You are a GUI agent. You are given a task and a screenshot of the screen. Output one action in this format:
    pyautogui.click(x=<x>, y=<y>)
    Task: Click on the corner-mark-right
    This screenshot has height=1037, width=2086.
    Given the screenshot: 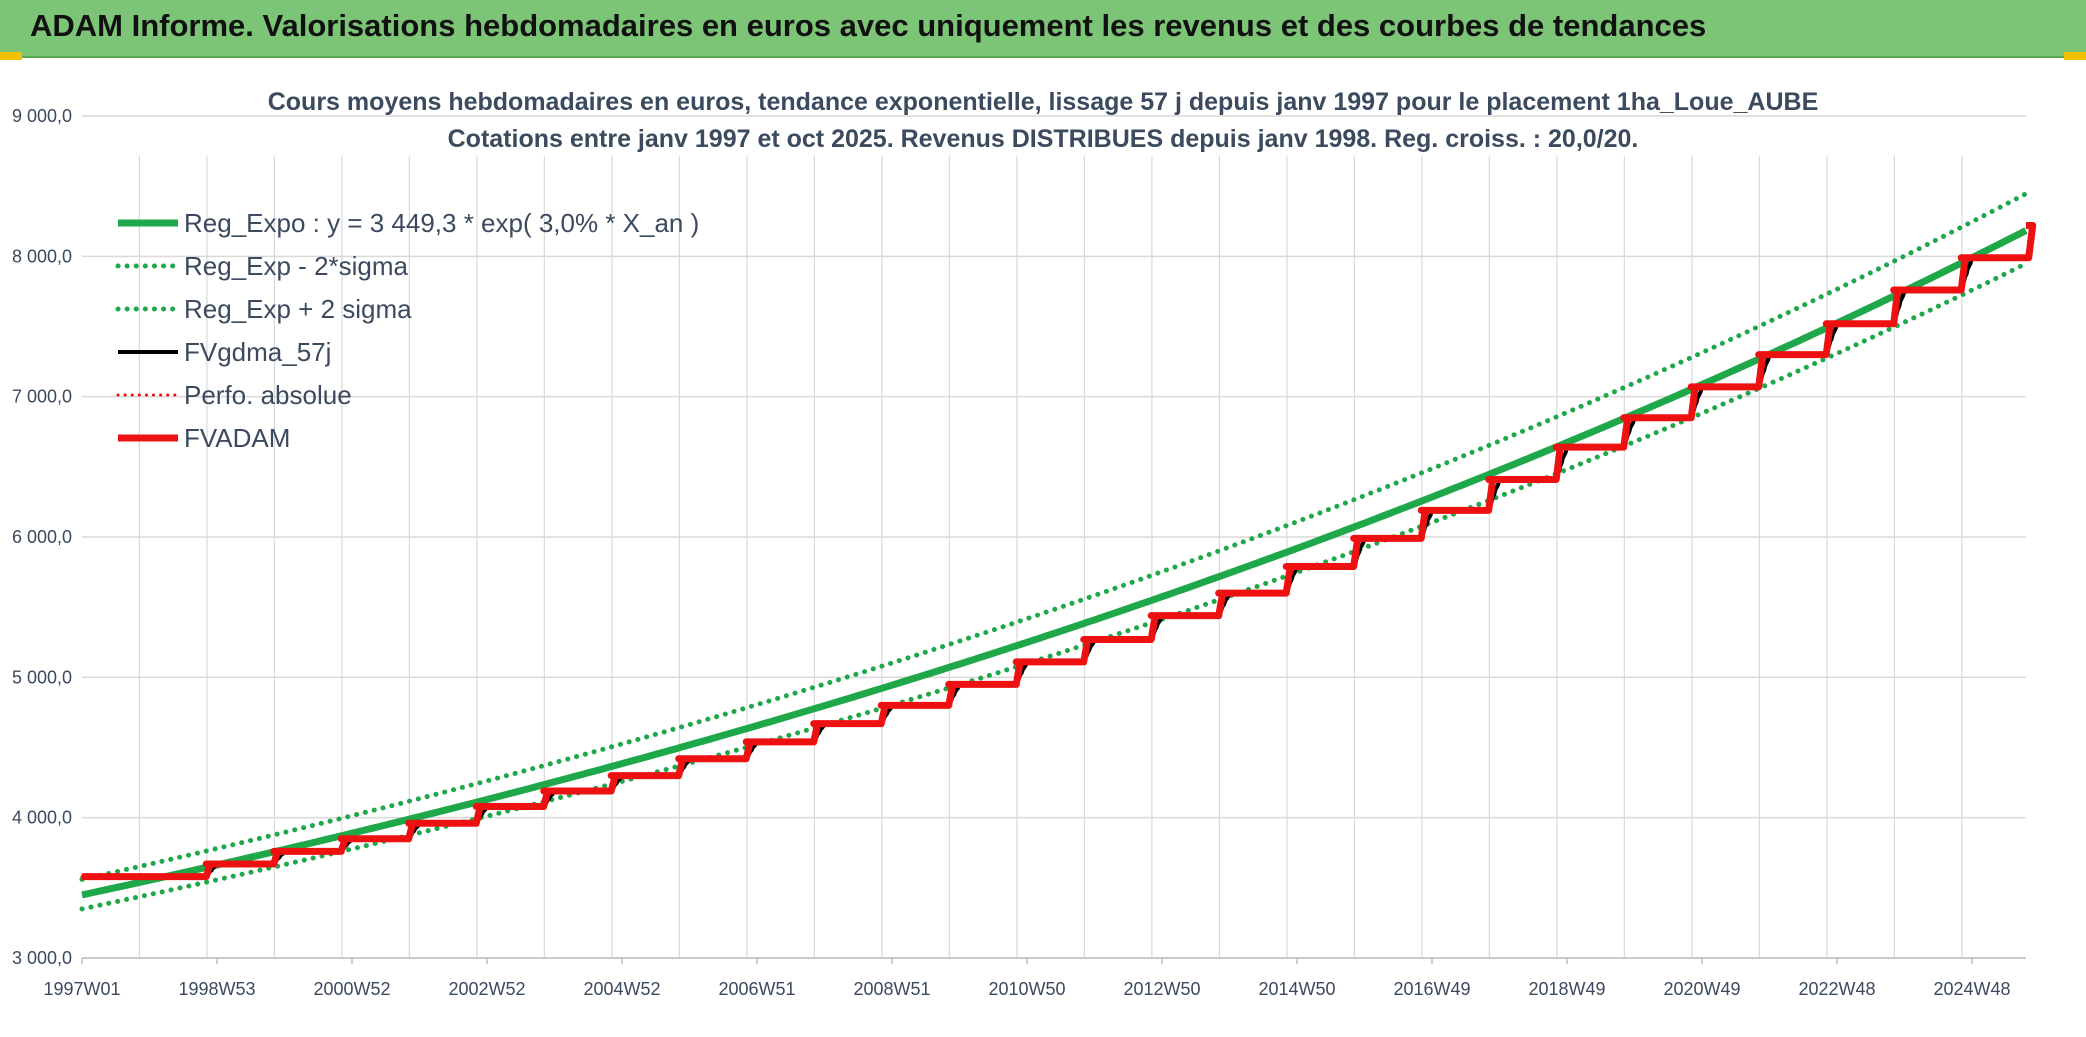 What is the action you would take?
    pyautogui.click(x=2075, y=56)
    